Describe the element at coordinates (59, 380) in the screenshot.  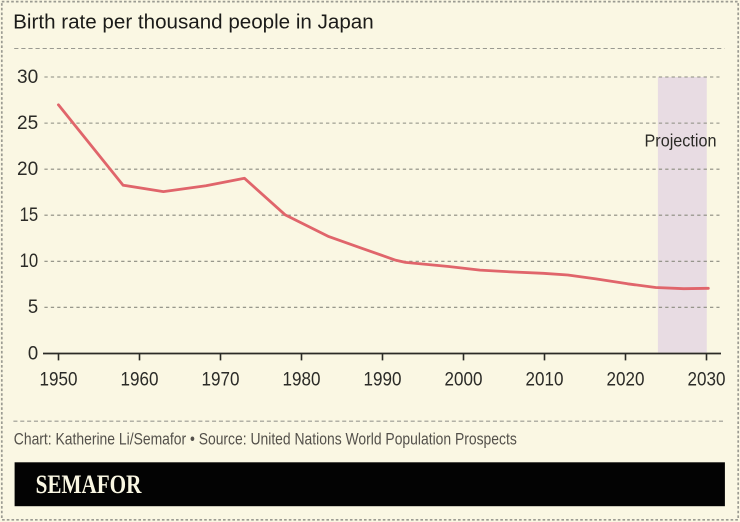
I see `svg-text: 1950` at that location.